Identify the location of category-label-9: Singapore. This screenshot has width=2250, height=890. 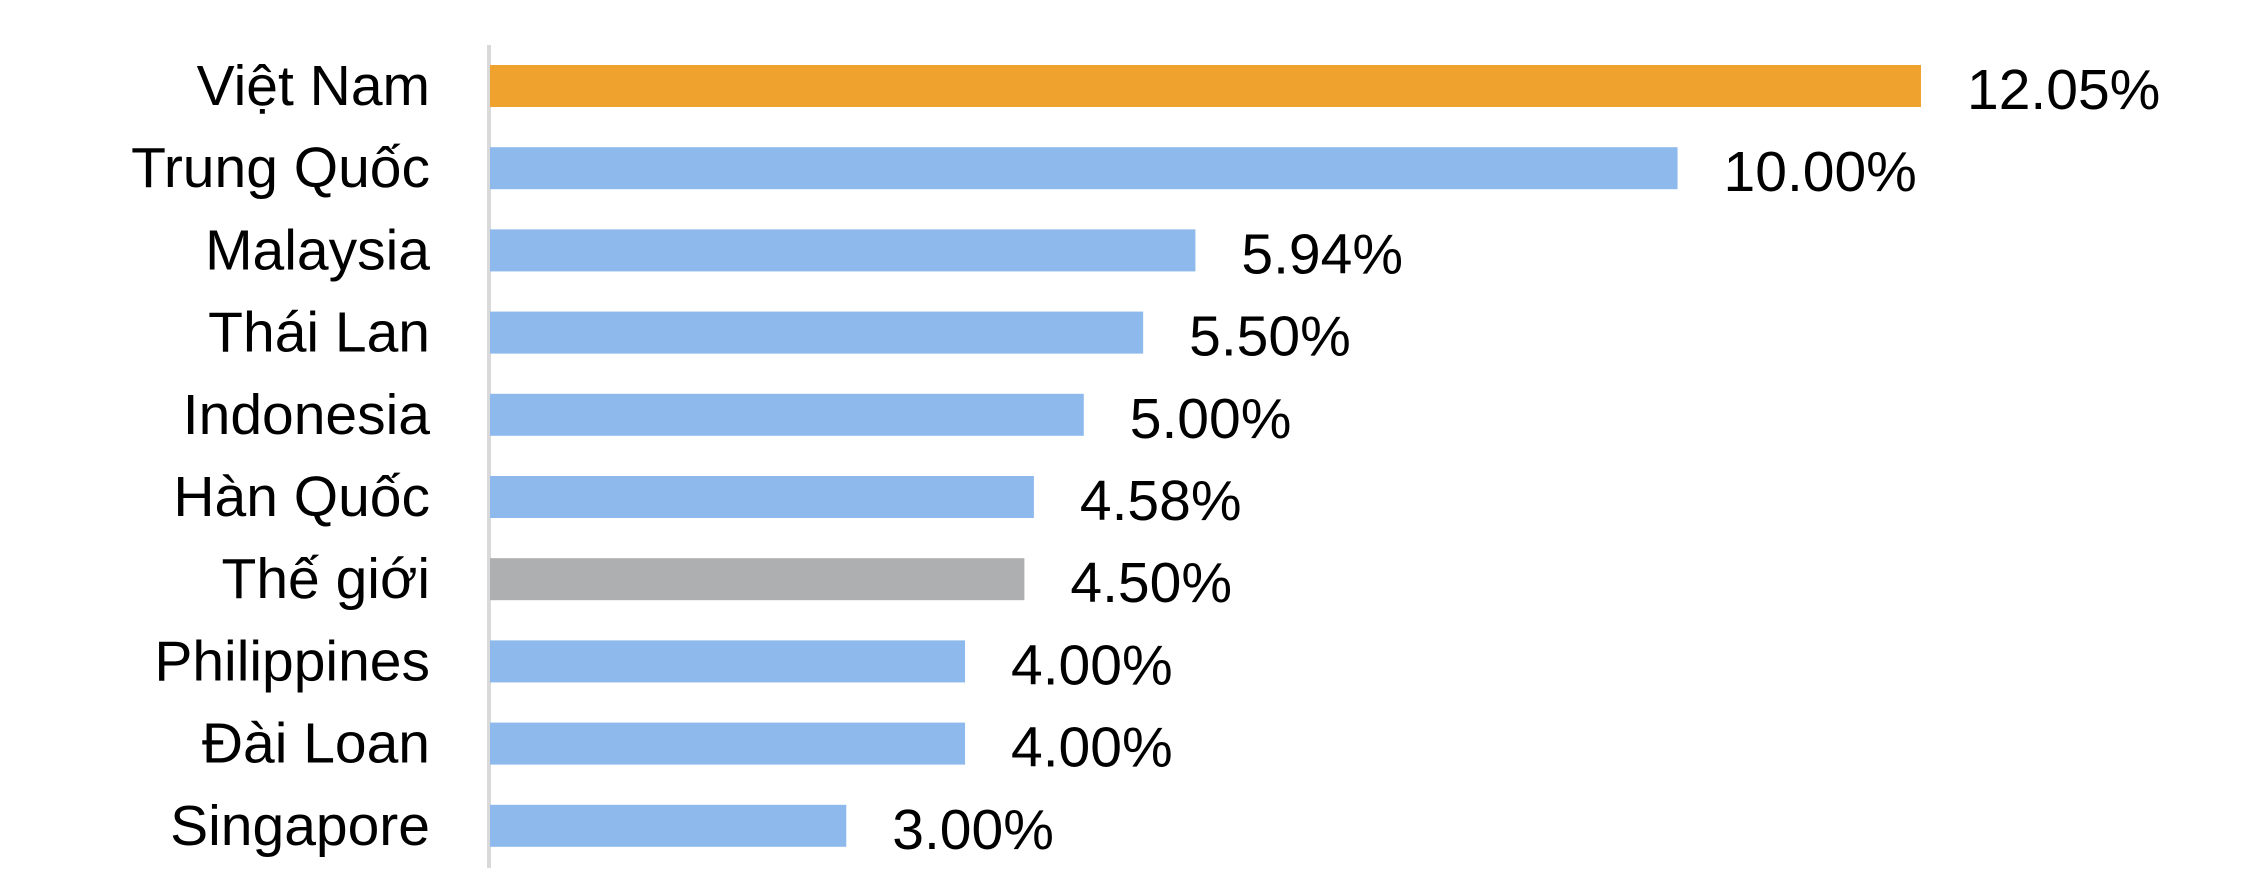
(300, 826).